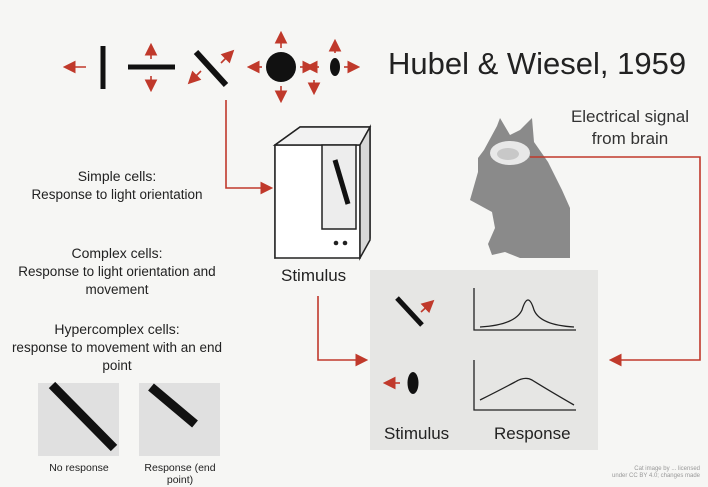 The image size is (708, 487). I want to click on response-panel, so click(484, 360).